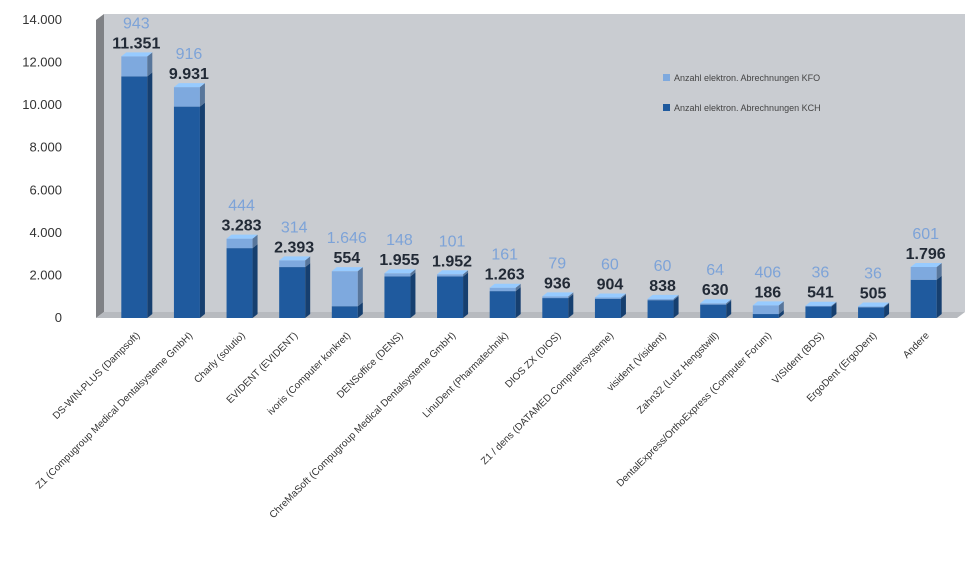 Image resolution: width=973 pixels, height=578 pixels. Describe the element at coordinates (926, 254) in the screenshot. I see `data-label-kch: 1.796` at that location.